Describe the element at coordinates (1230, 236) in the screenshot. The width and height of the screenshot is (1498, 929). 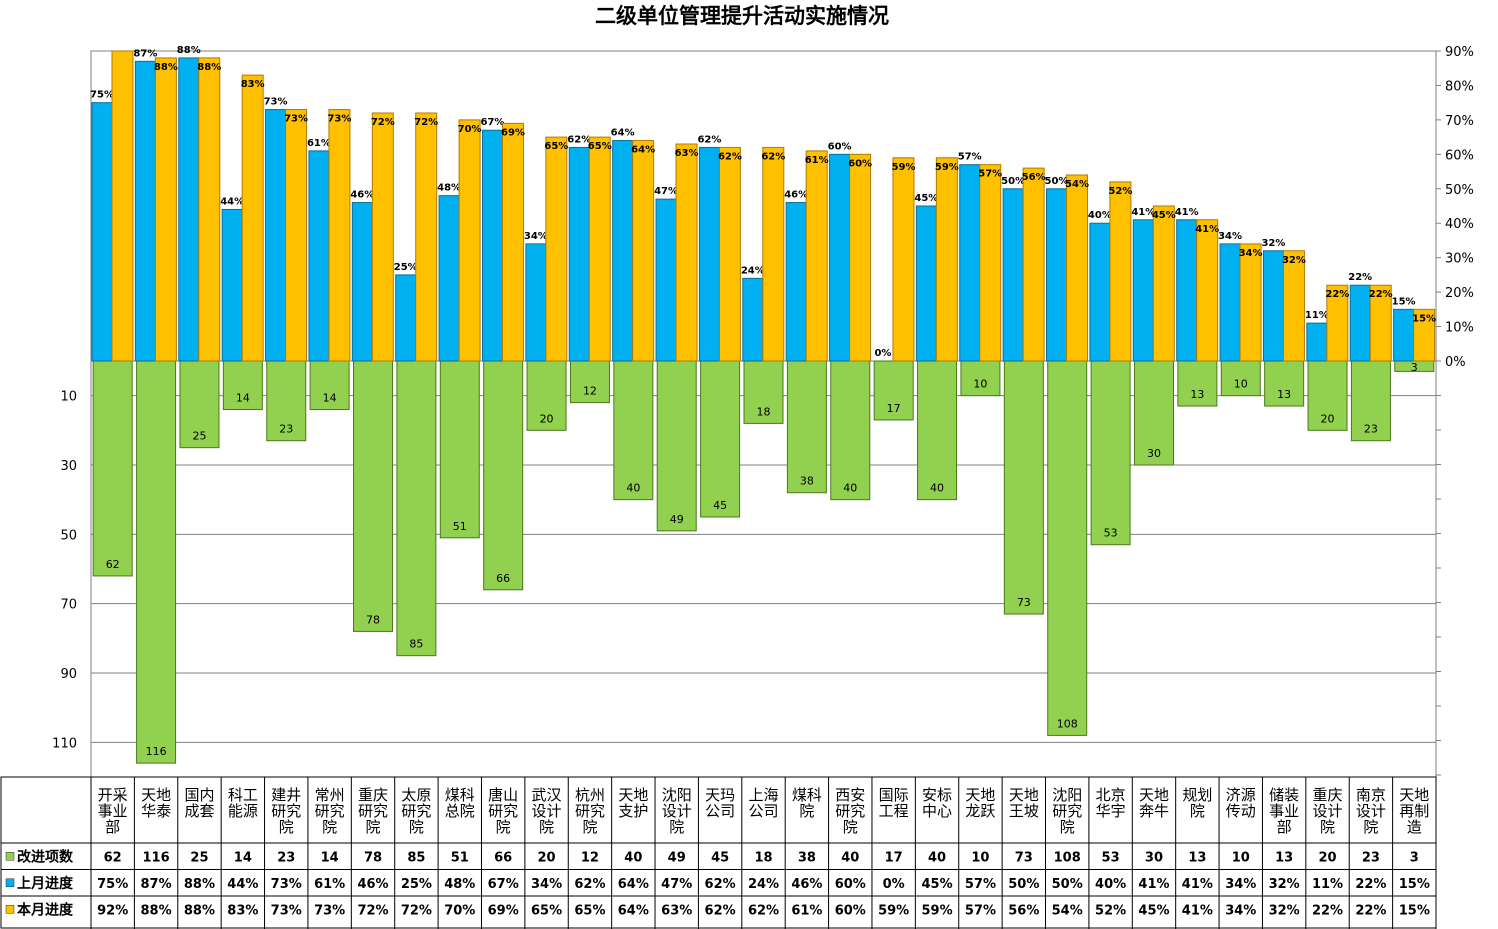
I see `bar-prev-month-label: 34%` at that location.